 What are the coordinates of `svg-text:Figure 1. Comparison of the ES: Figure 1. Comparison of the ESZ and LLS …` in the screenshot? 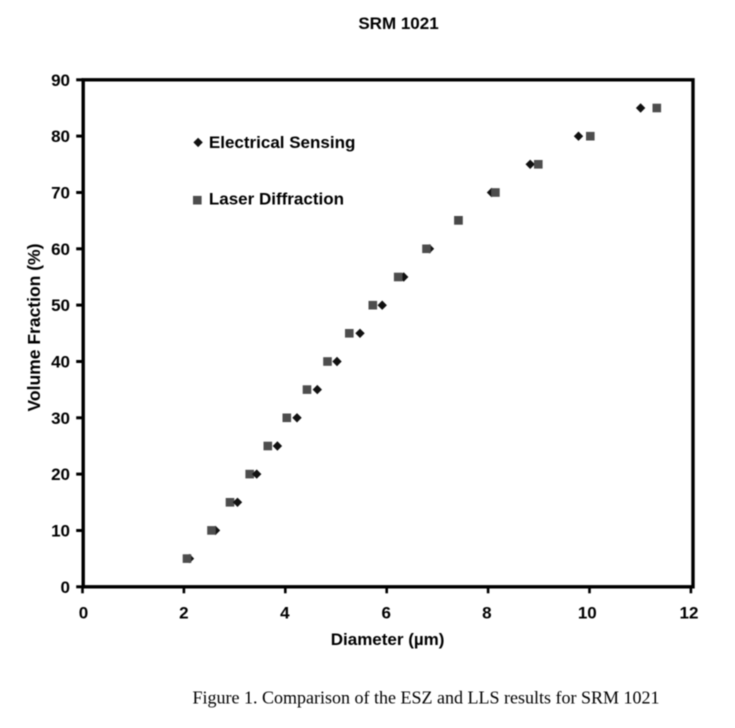 It's located at (426, 698).